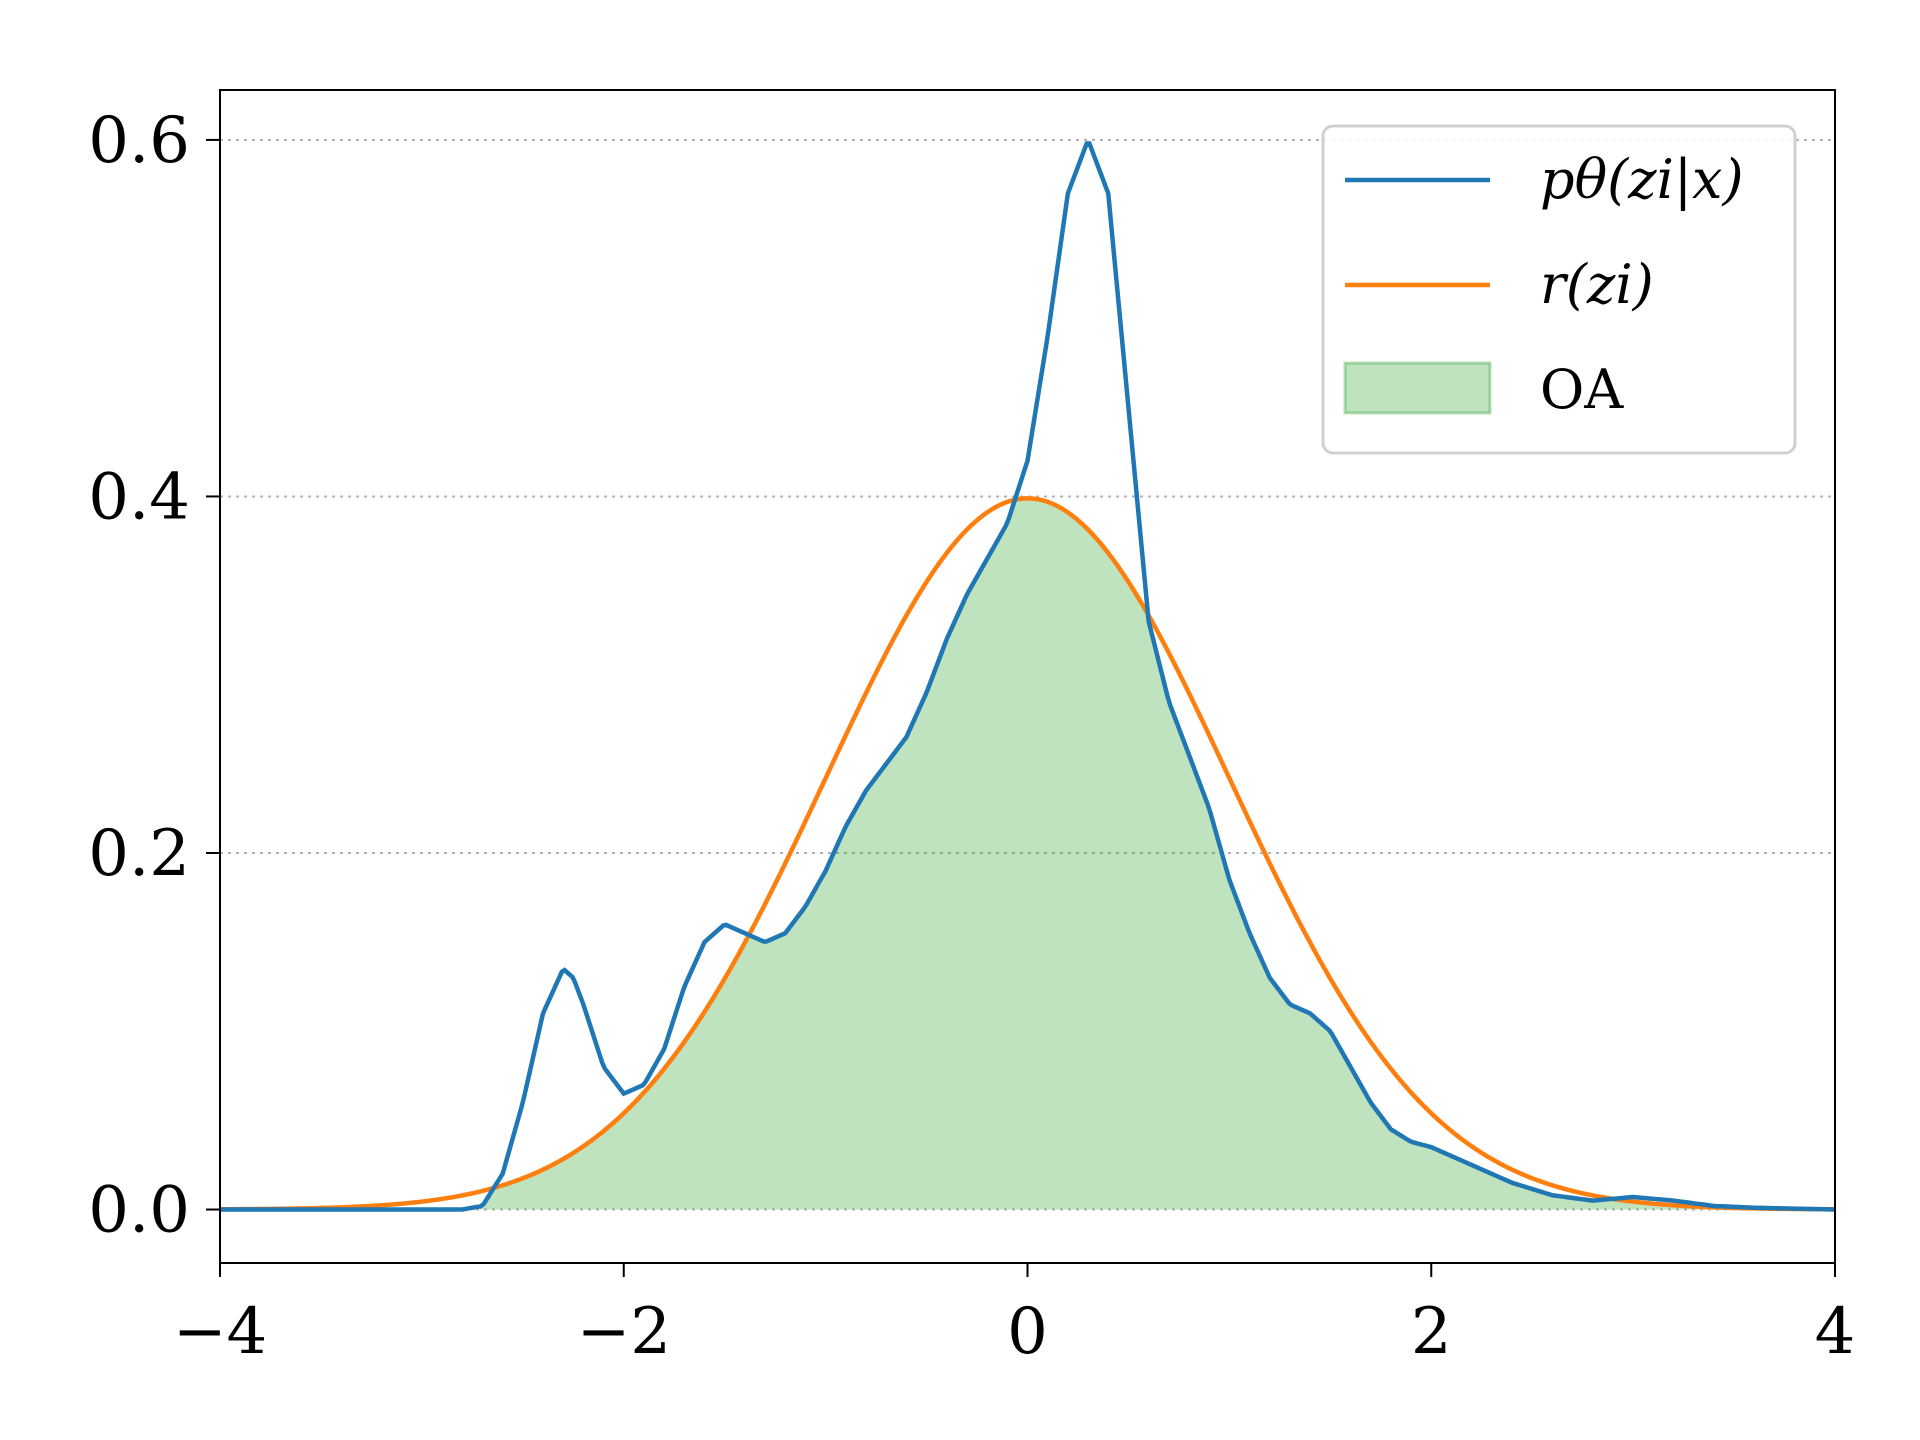  I want to click on legend-patch-oa, so click(1417, 388).